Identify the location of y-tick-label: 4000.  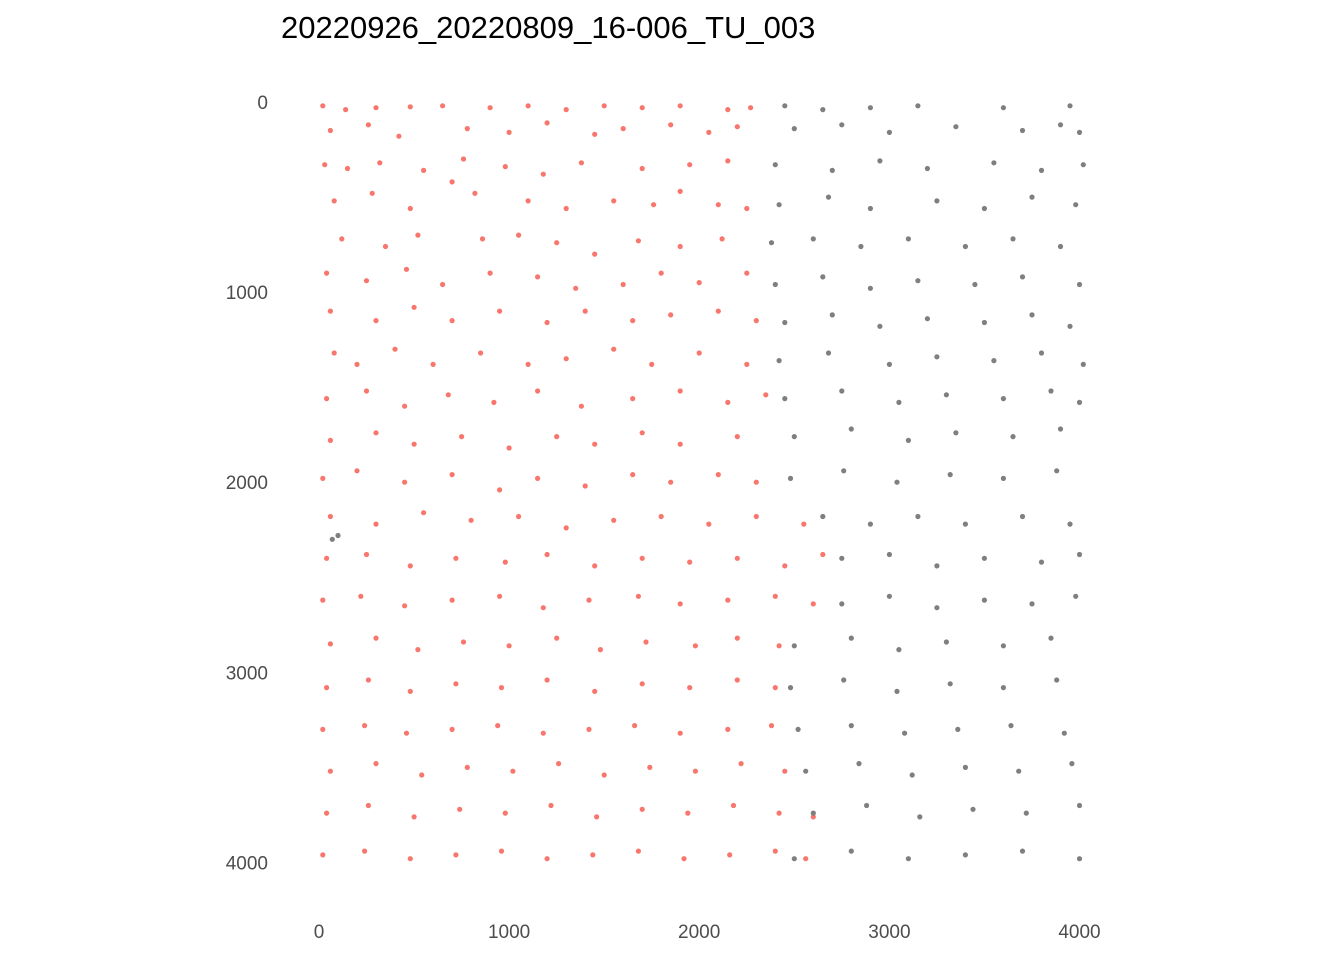
(247, 864).